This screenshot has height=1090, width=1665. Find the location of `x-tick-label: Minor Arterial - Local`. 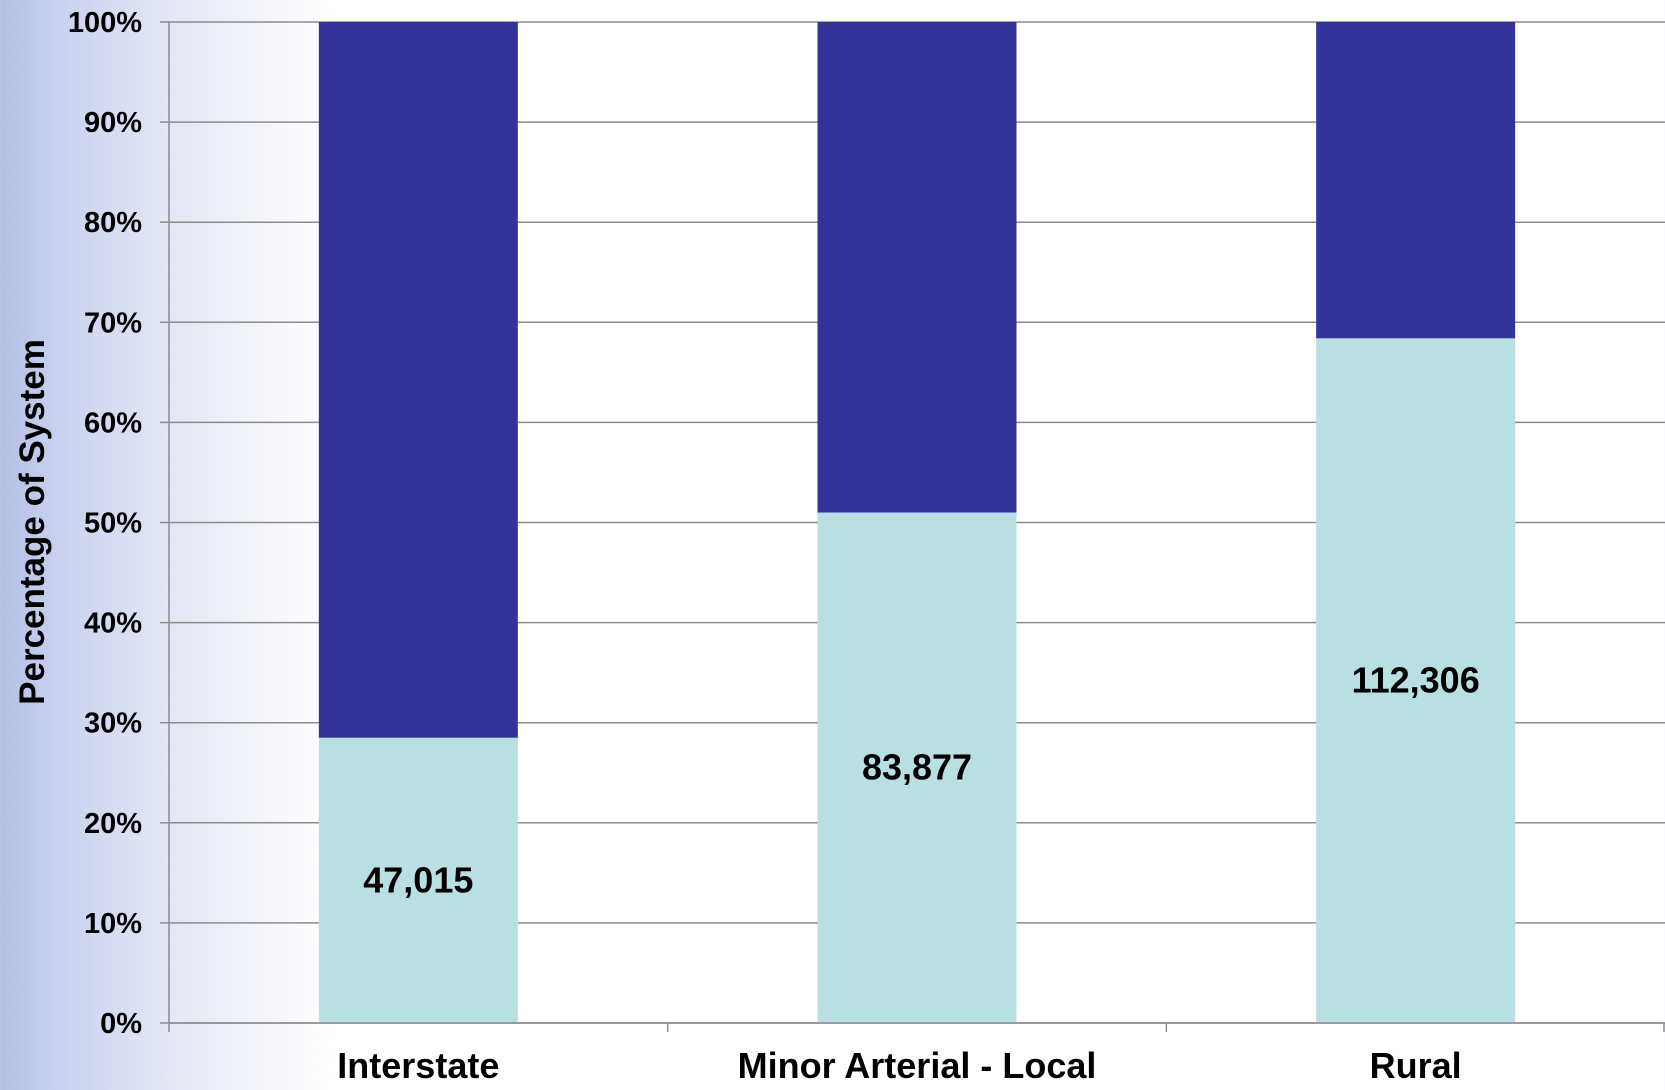

x-tick-label: Minor Arterial - Local is located at coordinates (917, 1065).